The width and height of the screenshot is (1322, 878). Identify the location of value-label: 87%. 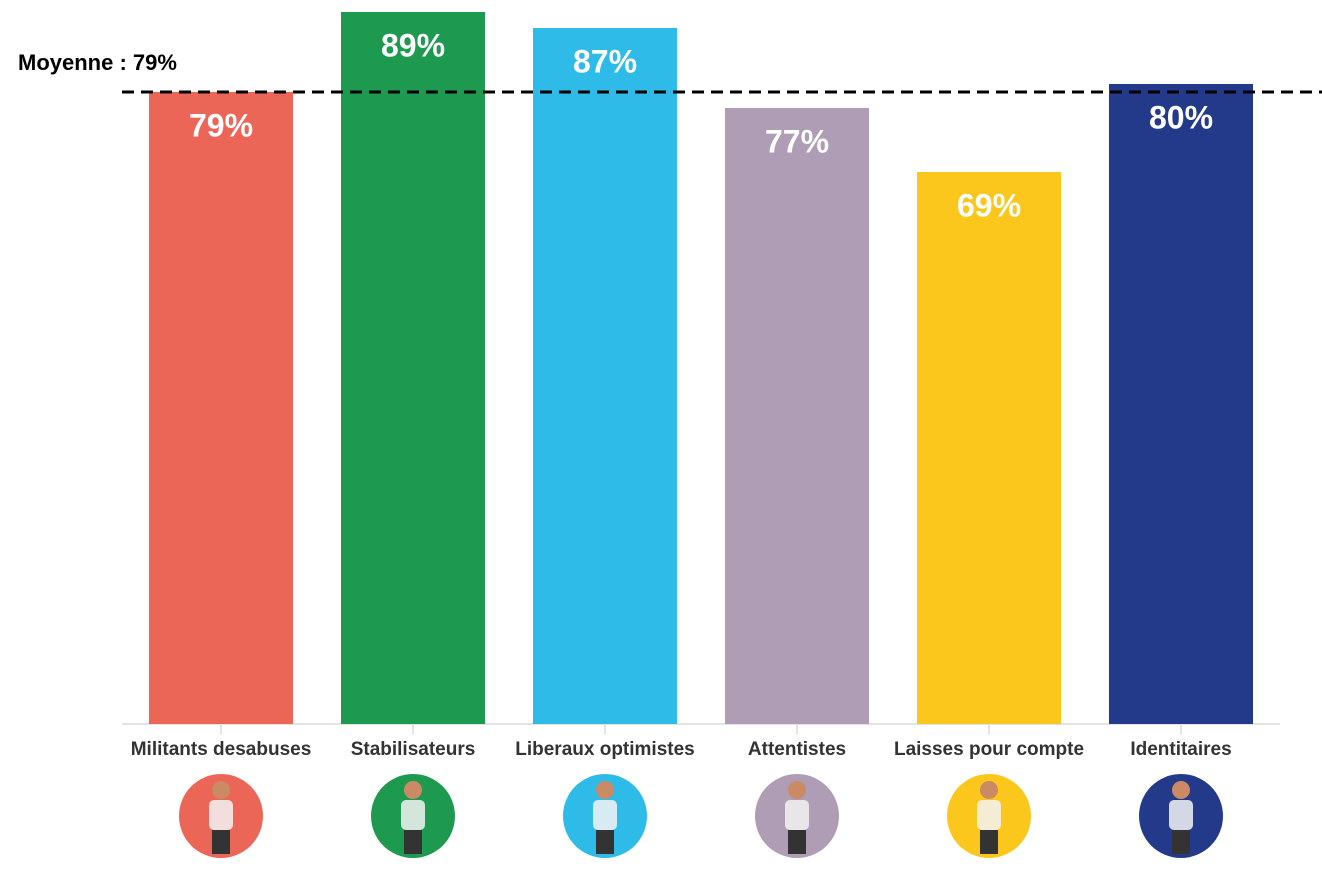
(605, 61).